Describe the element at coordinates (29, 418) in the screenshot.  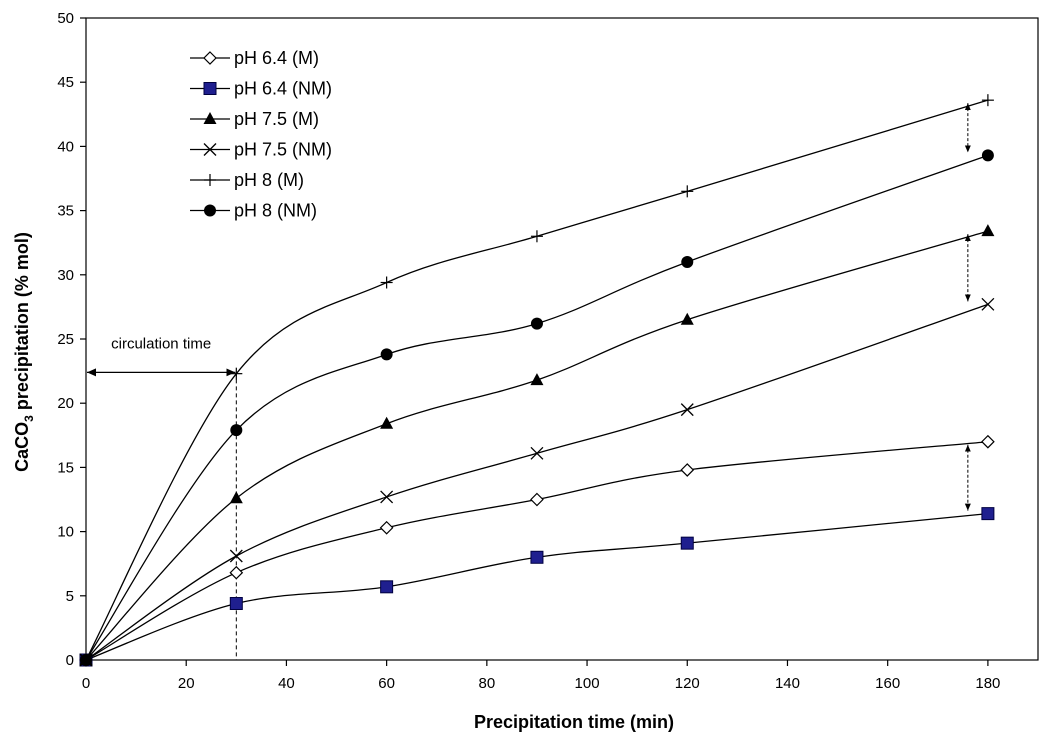
I see `y-axis-title-subscript: 3` at that location.